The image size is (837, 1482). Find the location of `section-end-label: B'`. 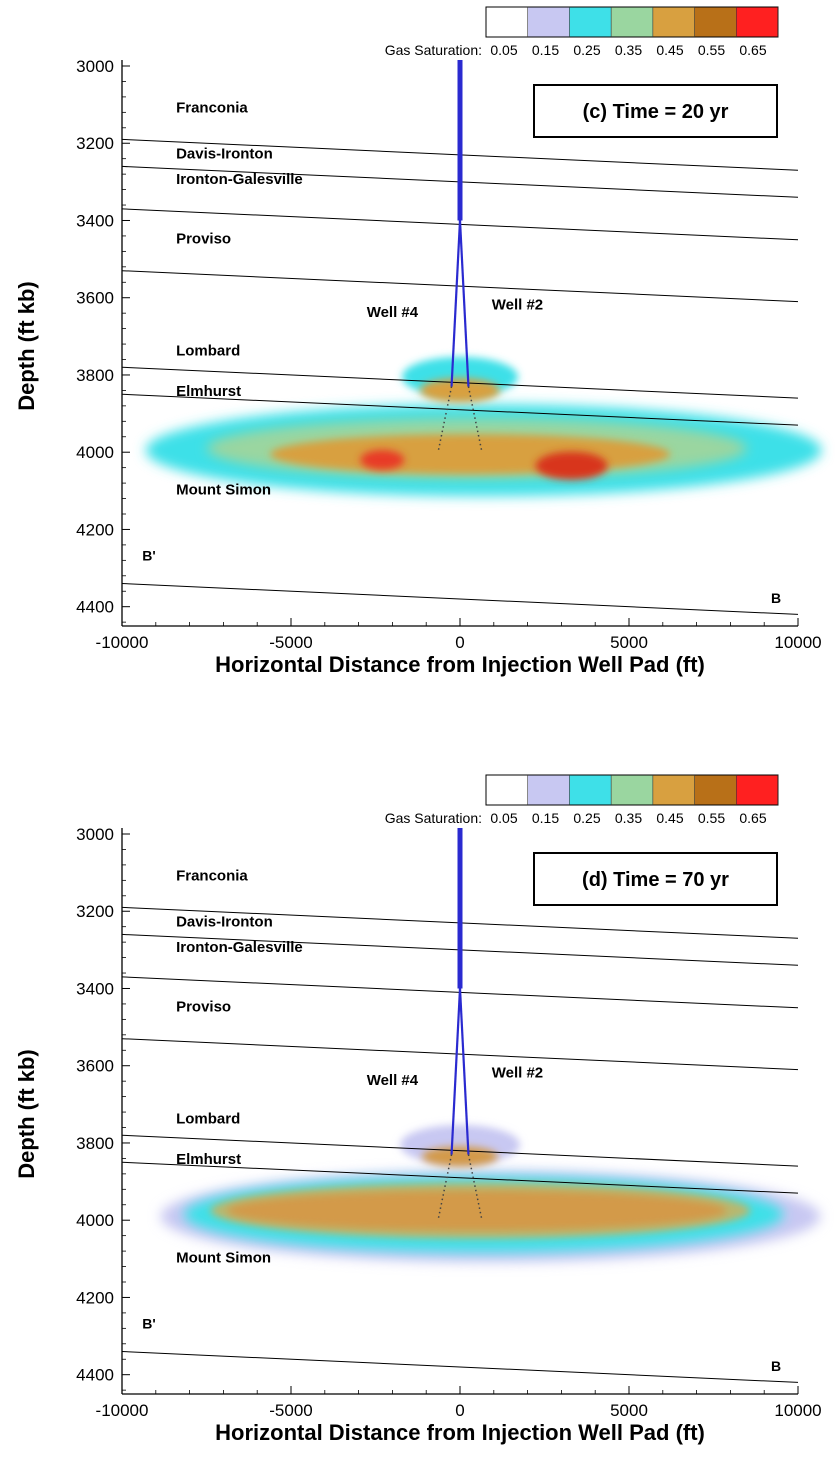

section-end-label: B' is located at coordinates (148, 555).